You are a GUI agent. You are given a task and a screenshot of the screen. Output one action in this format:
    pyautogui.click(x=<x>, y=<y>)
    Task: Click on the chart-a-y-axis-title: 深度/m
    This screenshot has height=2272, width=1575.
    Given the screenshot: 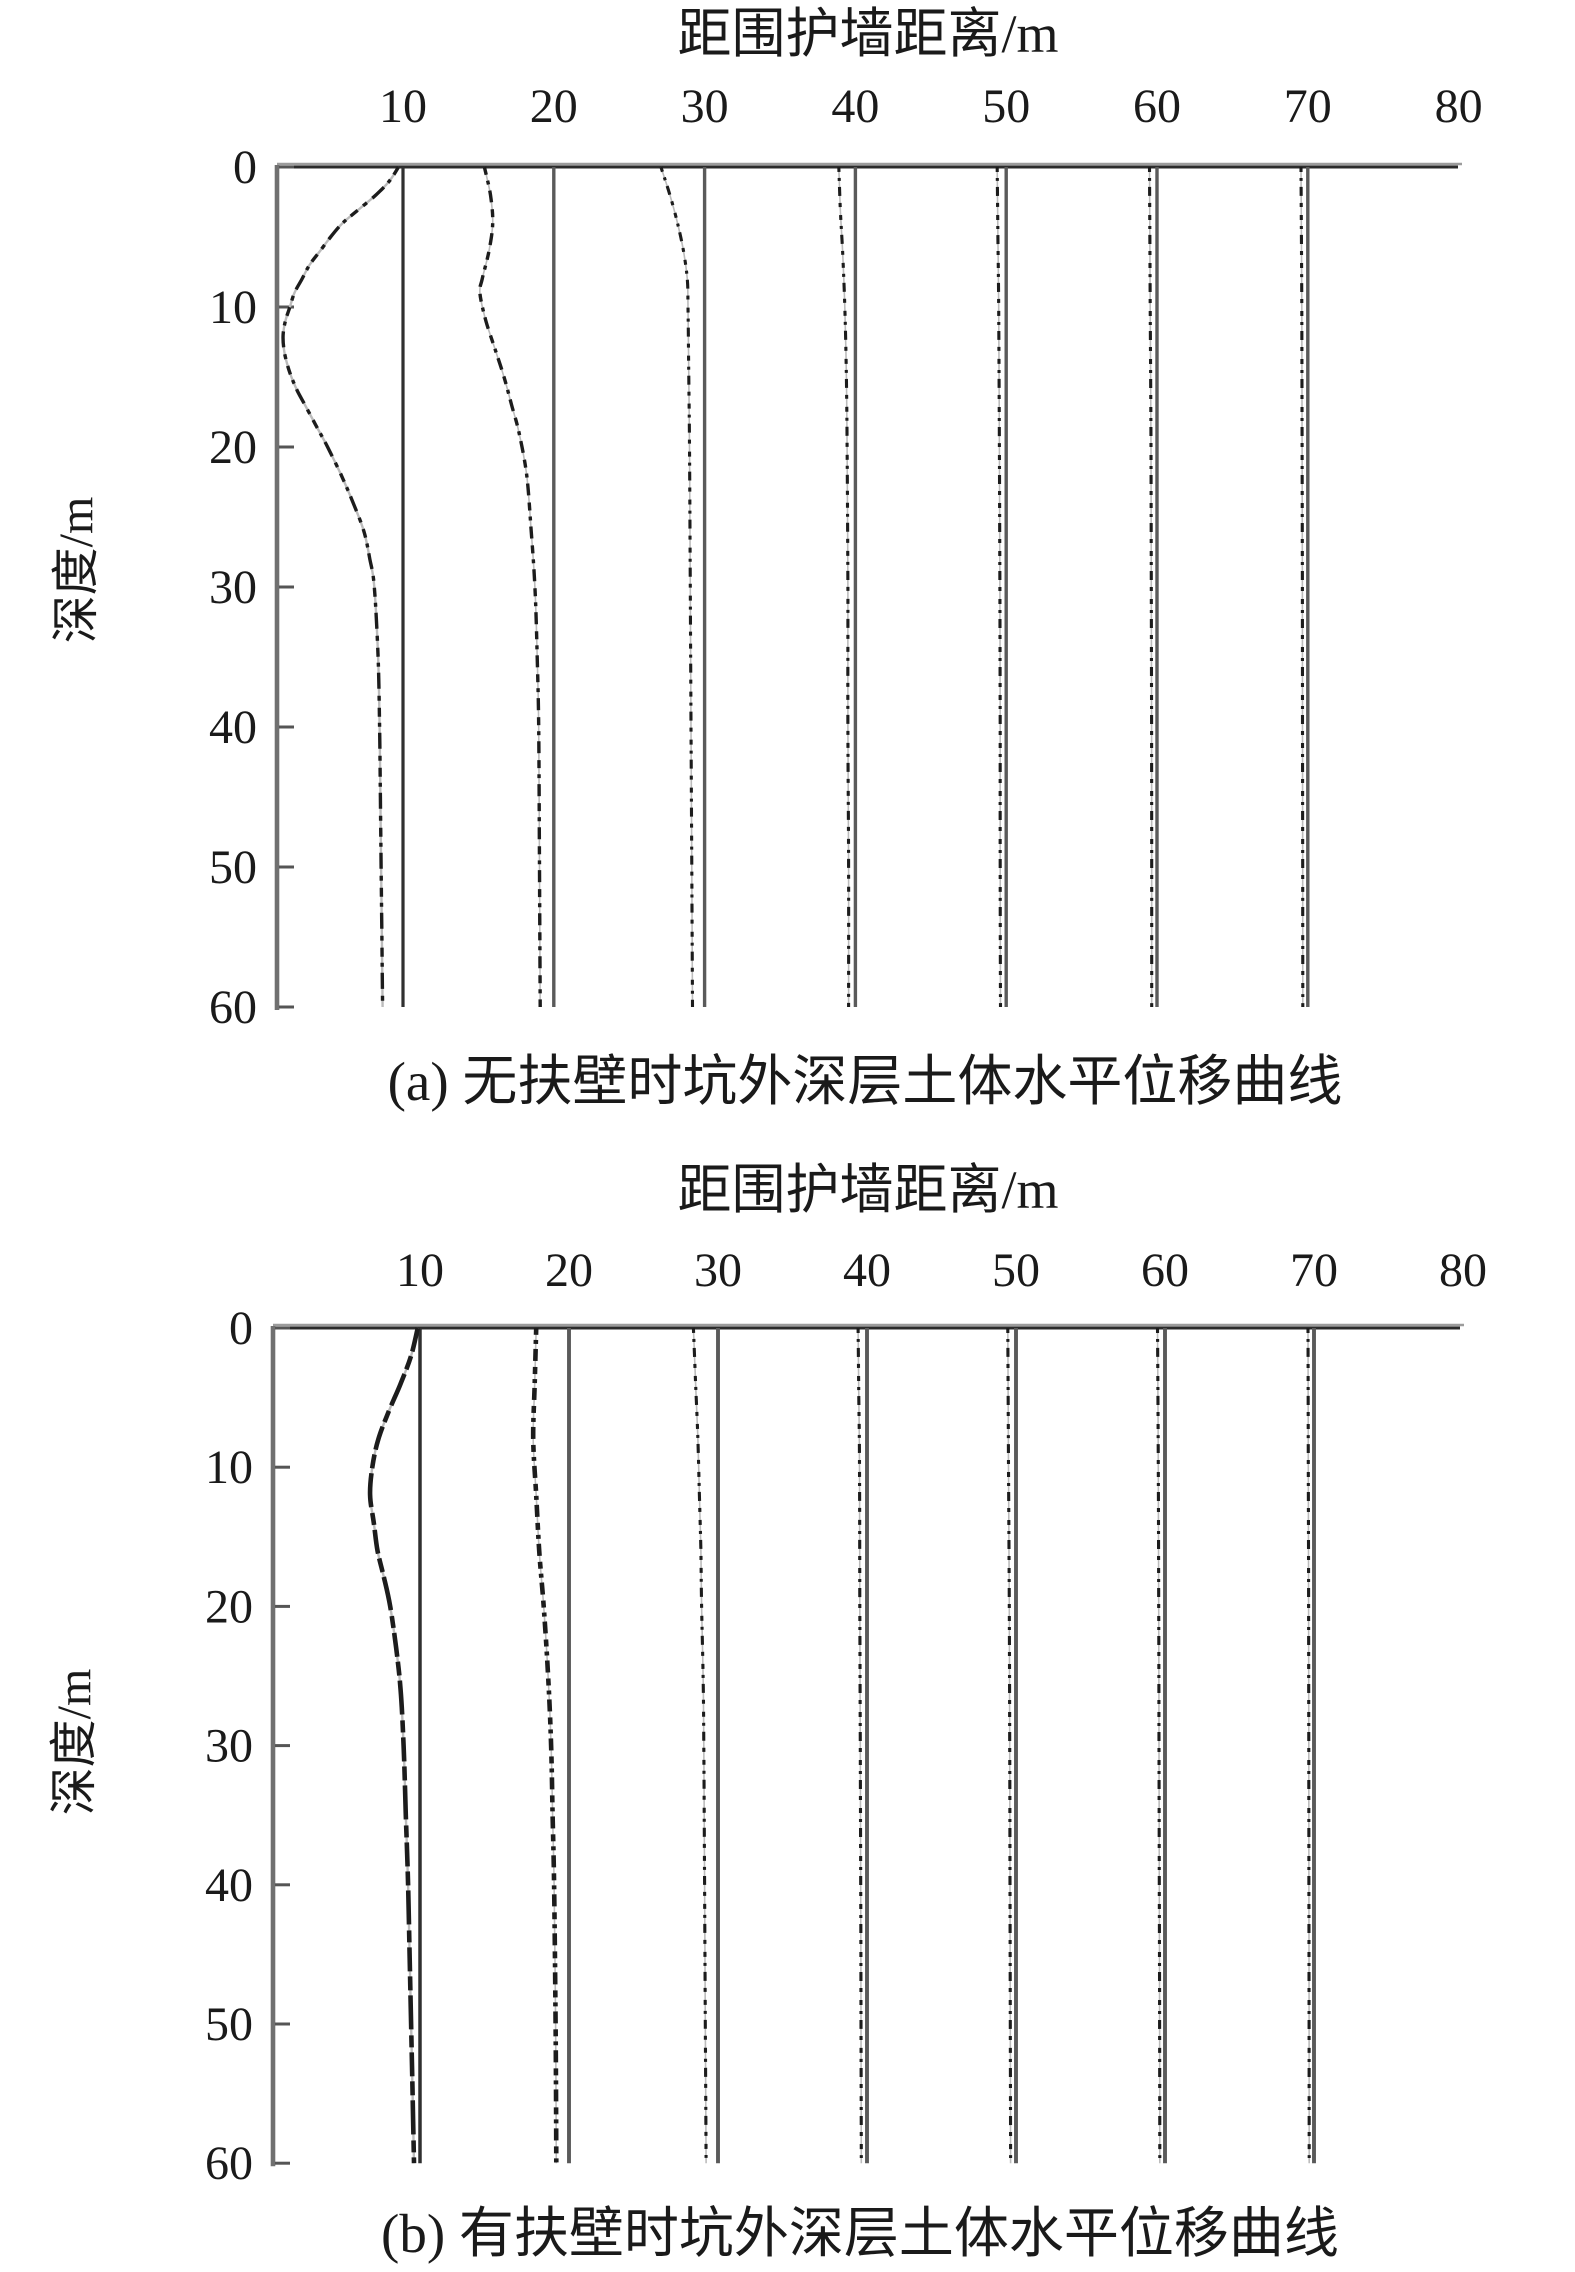 What is the action you would take?
    pyautogui.click(x=76, y=570)
    